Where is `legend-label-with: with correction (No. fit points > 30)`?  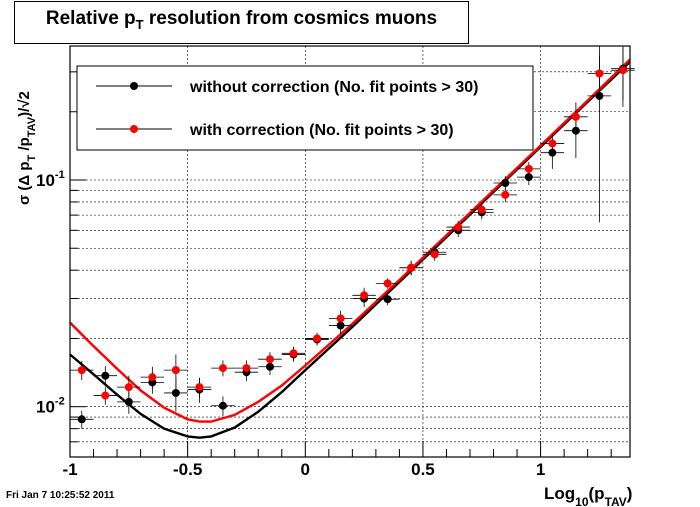 legend-label-with: with correction (No. fit points > 30) is located at coordinates (321, 130).